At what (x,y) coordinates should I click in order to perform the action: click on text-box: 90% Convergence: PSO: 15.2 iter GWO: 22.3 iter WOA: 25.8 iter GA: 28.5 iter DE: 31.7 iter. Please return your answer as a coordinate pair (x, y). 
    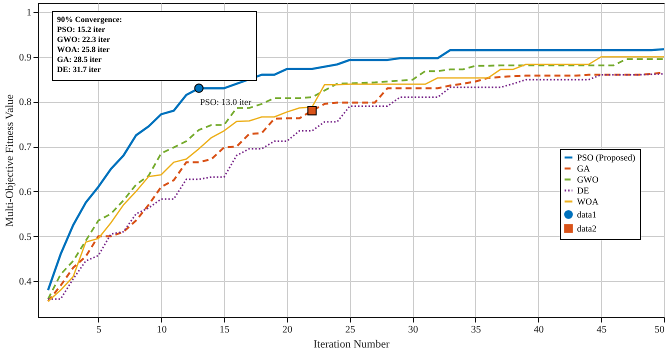
    Looking at the image, I should click on (154, 46).